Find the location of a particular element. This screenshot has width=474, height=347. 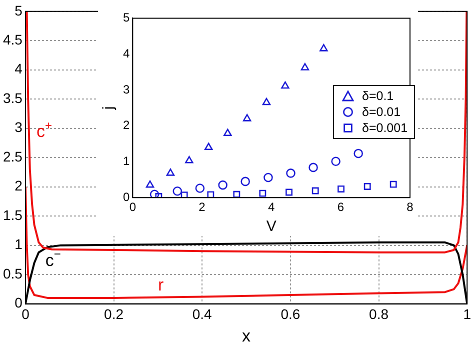

y-axis-title: j is located at coordinates (109, 108).